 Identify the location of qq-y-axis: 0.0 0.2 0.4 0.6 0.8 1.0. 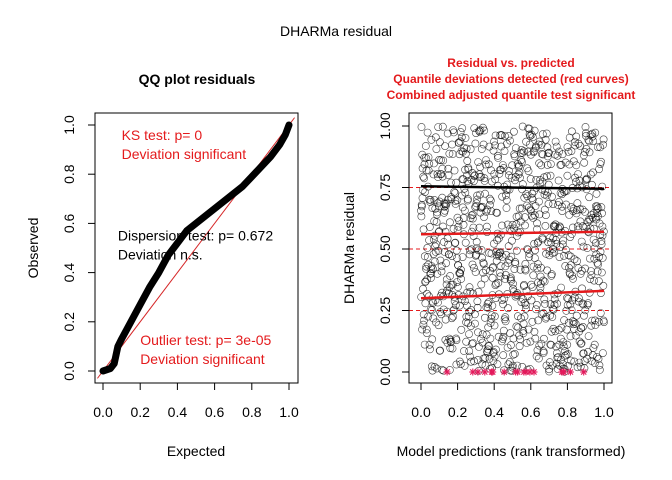
(78, 248).